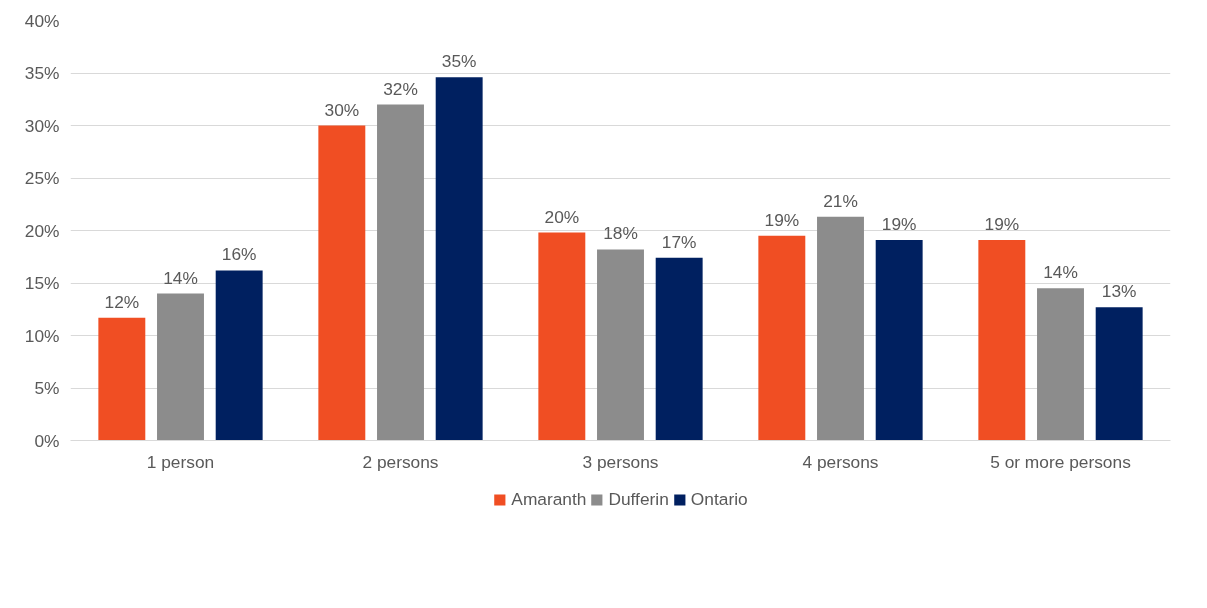  Describe the element at coordinates (549, 499) in the screenshot. I see `legend-label: Amaranth` at that location.